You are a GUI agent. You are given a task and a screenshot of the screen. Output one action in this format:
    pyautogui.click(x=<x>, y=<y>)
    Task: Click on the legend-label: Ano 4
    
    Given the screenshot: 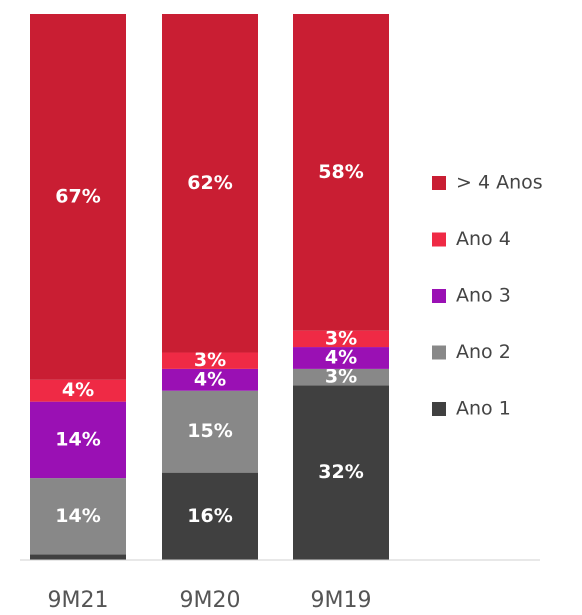 What is the action you would take?
    pyautogui.click(x=483, y=239)
    